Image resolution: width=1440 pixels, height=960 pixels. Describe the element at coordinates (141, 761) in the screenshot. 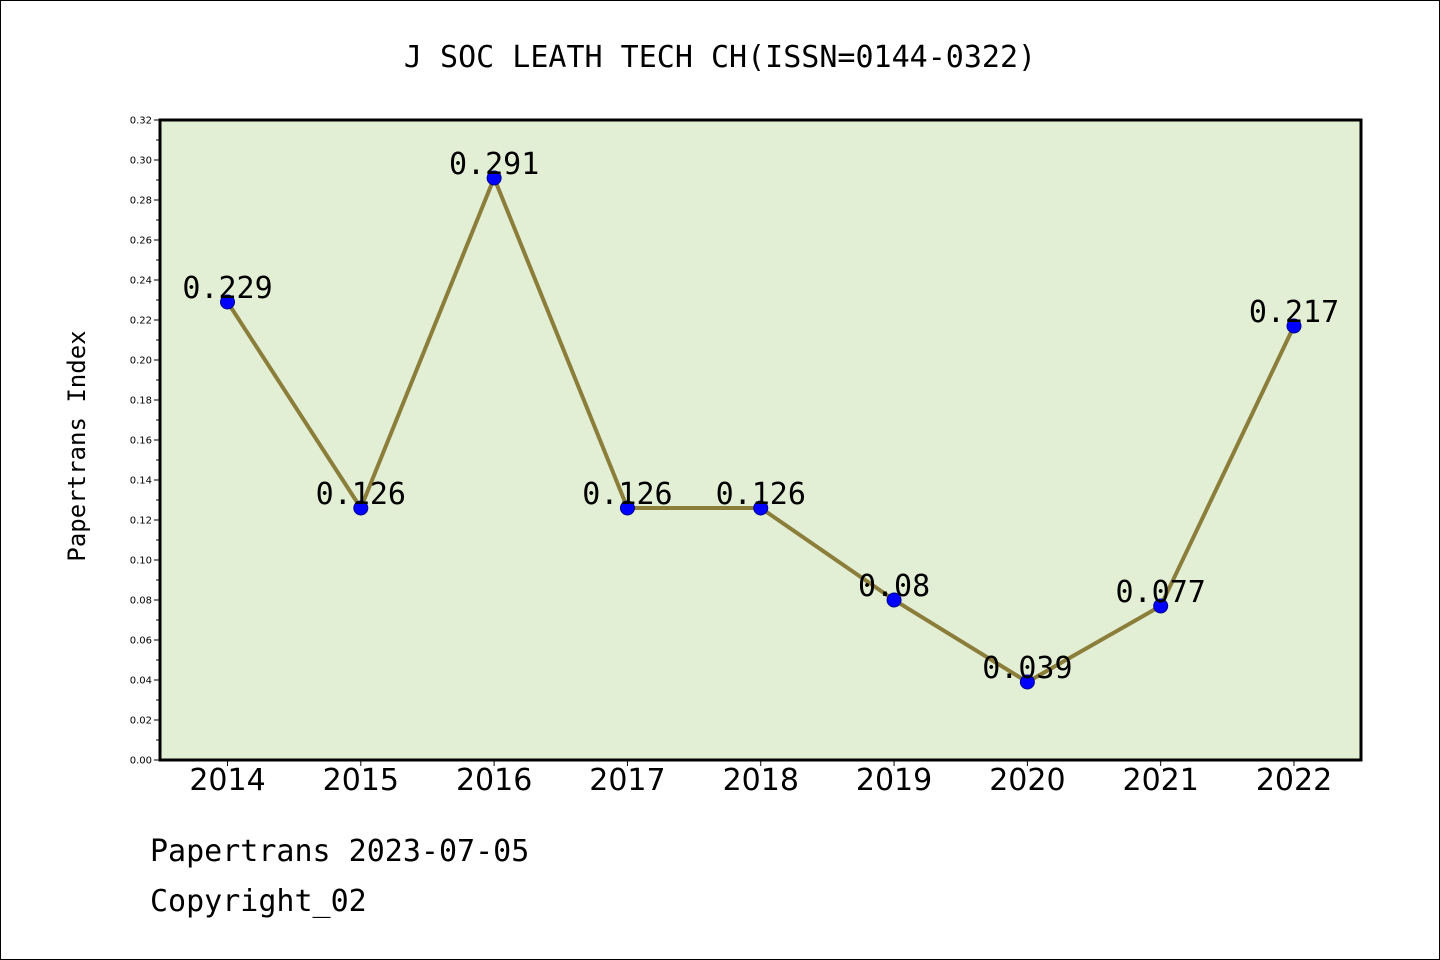

I see `y-tick-label: 0.00` at that location.